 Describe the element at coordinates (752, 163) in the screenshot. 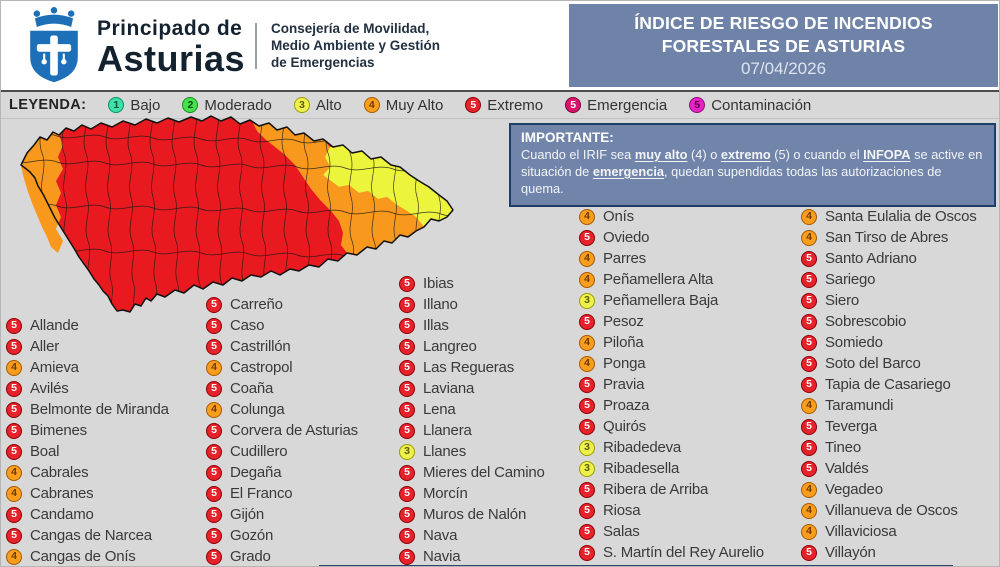

I see `notice-text-segment: se active en situación de` at that location.